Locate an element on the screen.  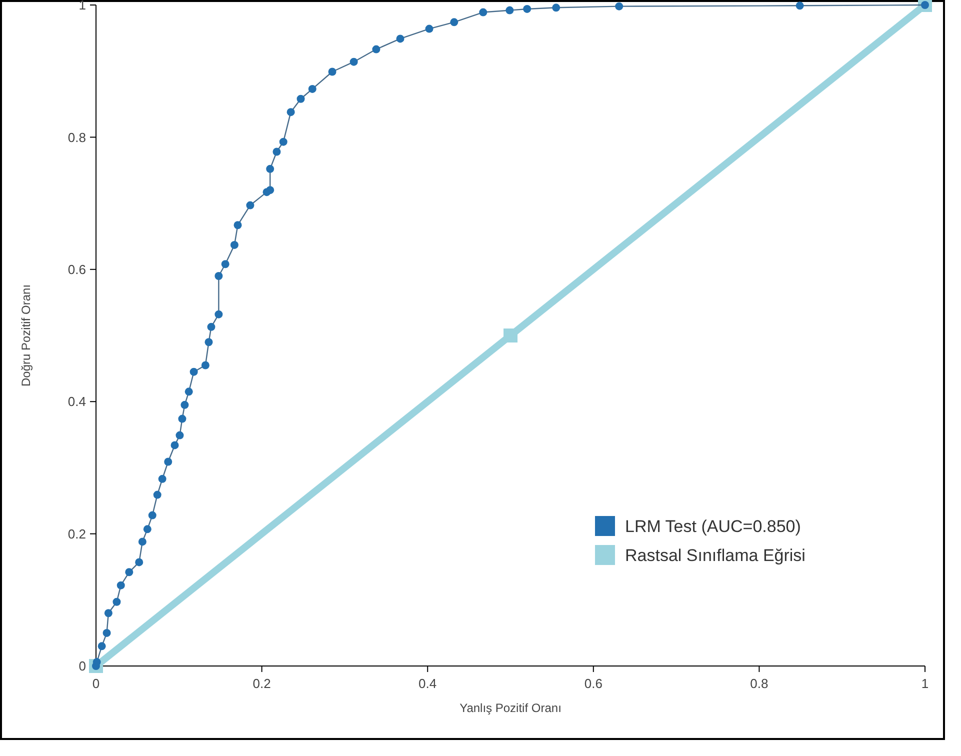
x-tick-label: 0 is located at coordinates (96, 683).